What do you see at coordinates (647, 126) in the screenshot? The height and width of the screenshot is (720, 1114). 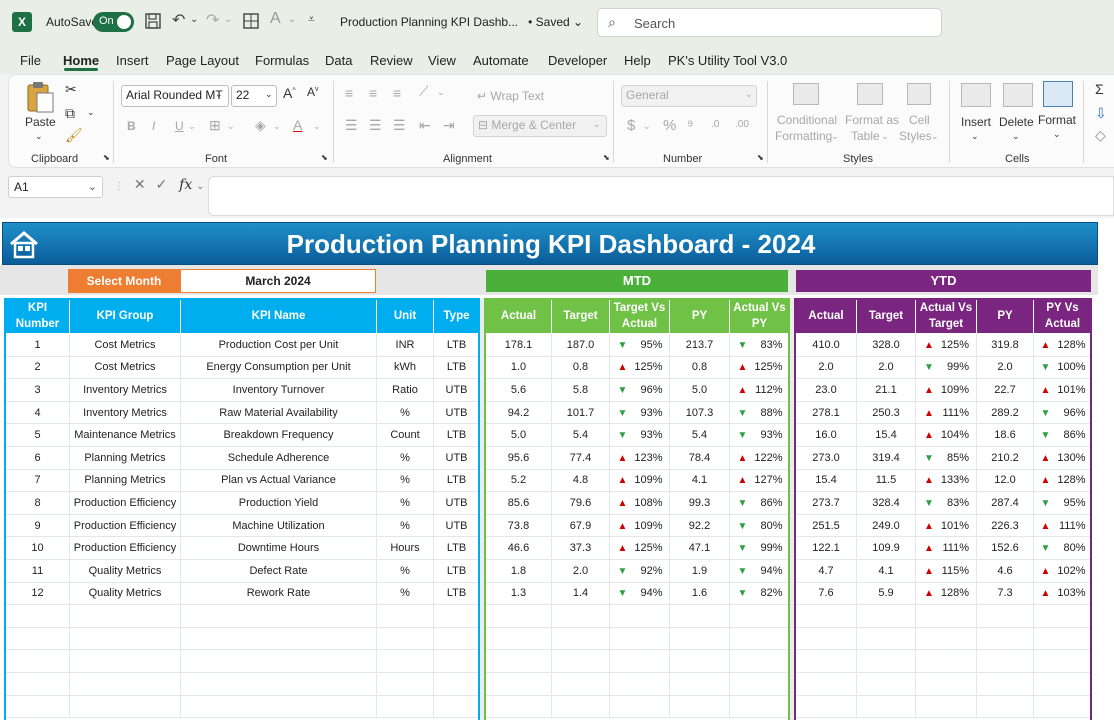 I see `currency-dropdown-icon: ⌄` at bounding box center [647, 126].